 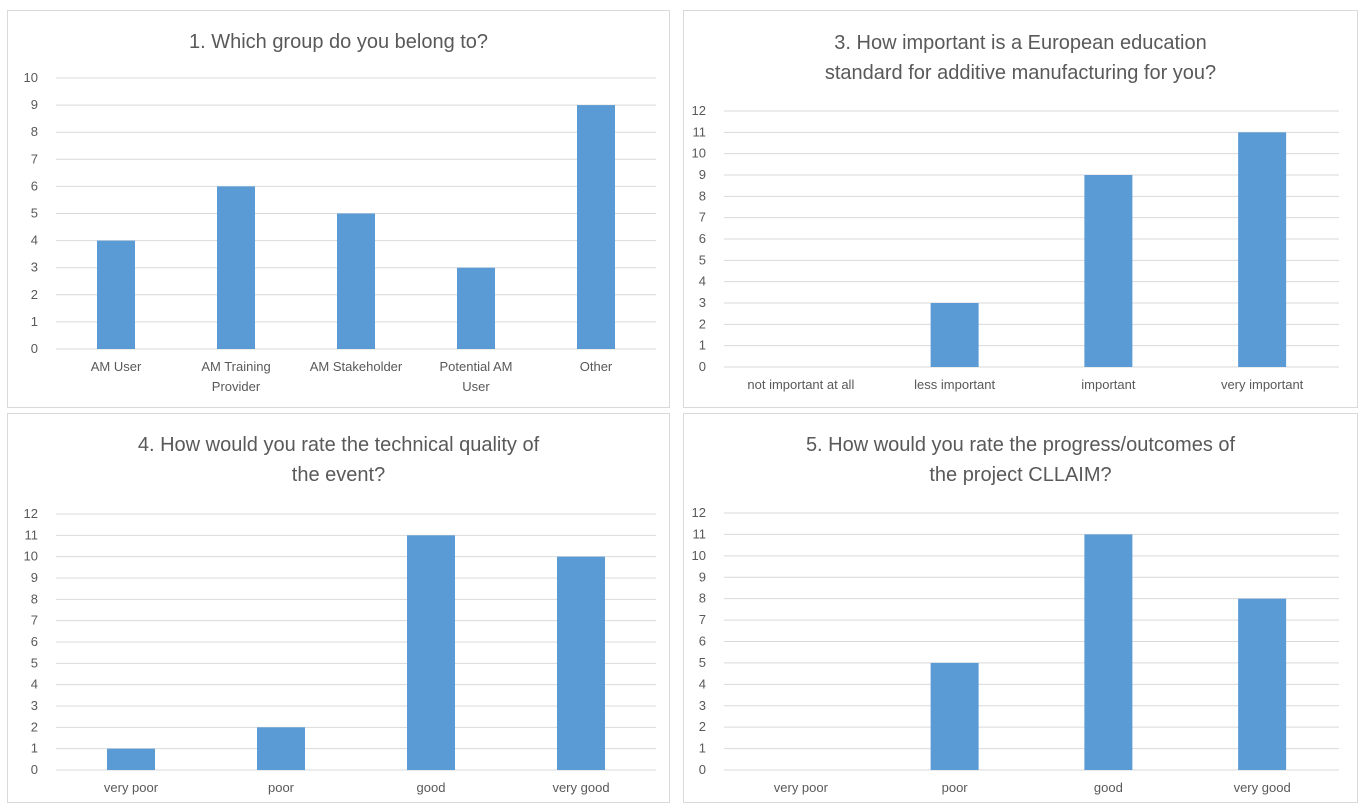 I want to click on x-category-label: Other, so click(x=596, y=366).